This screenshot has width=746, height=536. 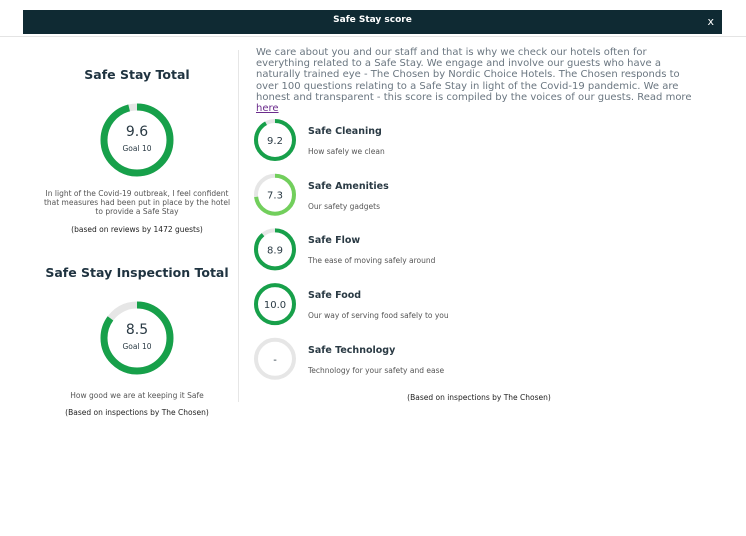 I want to click on section-description: How good we are at keeping it Safe, so click(x=137, y=395).